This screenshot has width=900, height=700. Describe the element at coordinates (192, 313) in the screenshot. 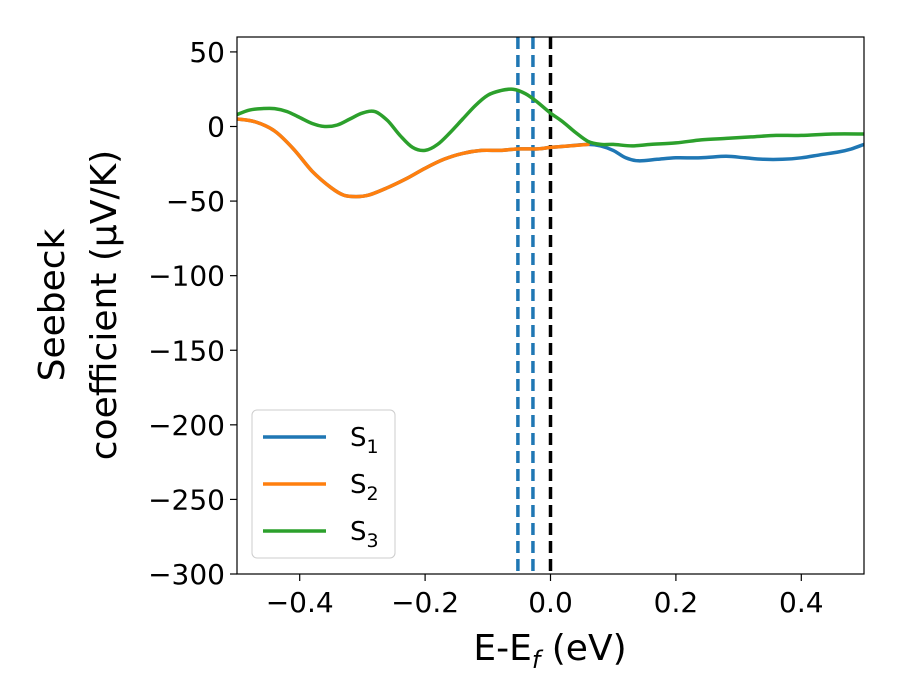

I see `y-axis-ticks: 50 0 −50 −100 −150 −200 −250 −300` at that location.